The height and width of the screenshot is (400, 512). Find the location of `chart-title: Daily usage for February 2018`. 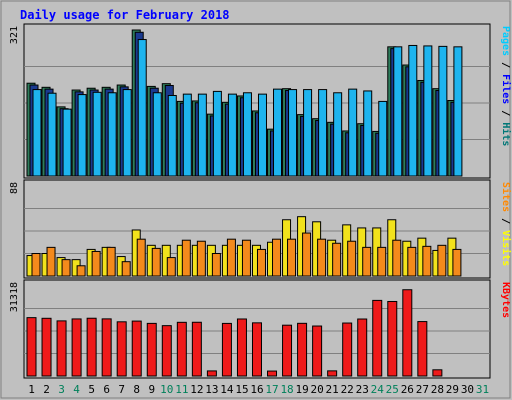

chart-title: Daily usage for February 2018 is located at coordinates (125, 15).